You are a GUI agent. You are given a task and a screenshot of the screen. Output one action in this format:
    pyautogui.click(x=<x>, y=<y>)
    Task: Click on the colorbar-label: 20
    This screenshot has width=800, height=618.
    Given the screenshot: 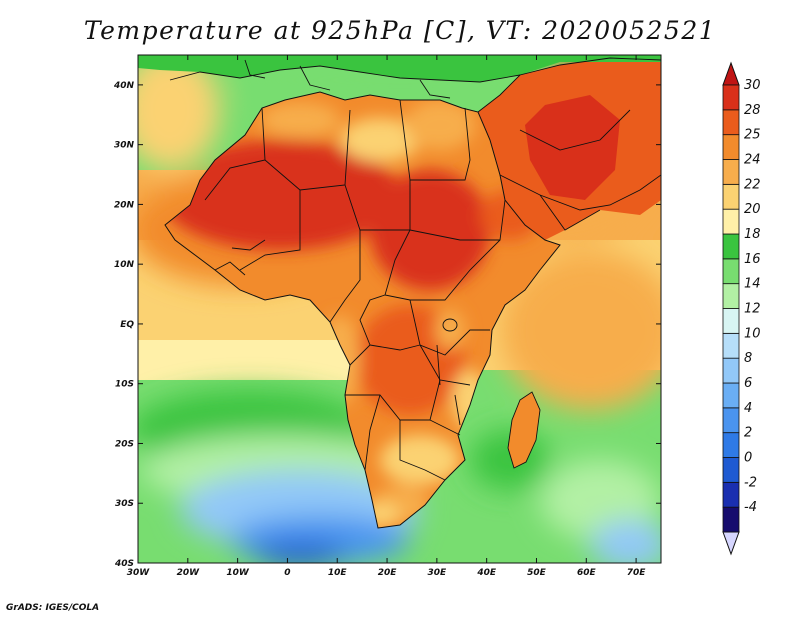 What is the action you would take?
    pyautogui.click(x=752, y=209)
    